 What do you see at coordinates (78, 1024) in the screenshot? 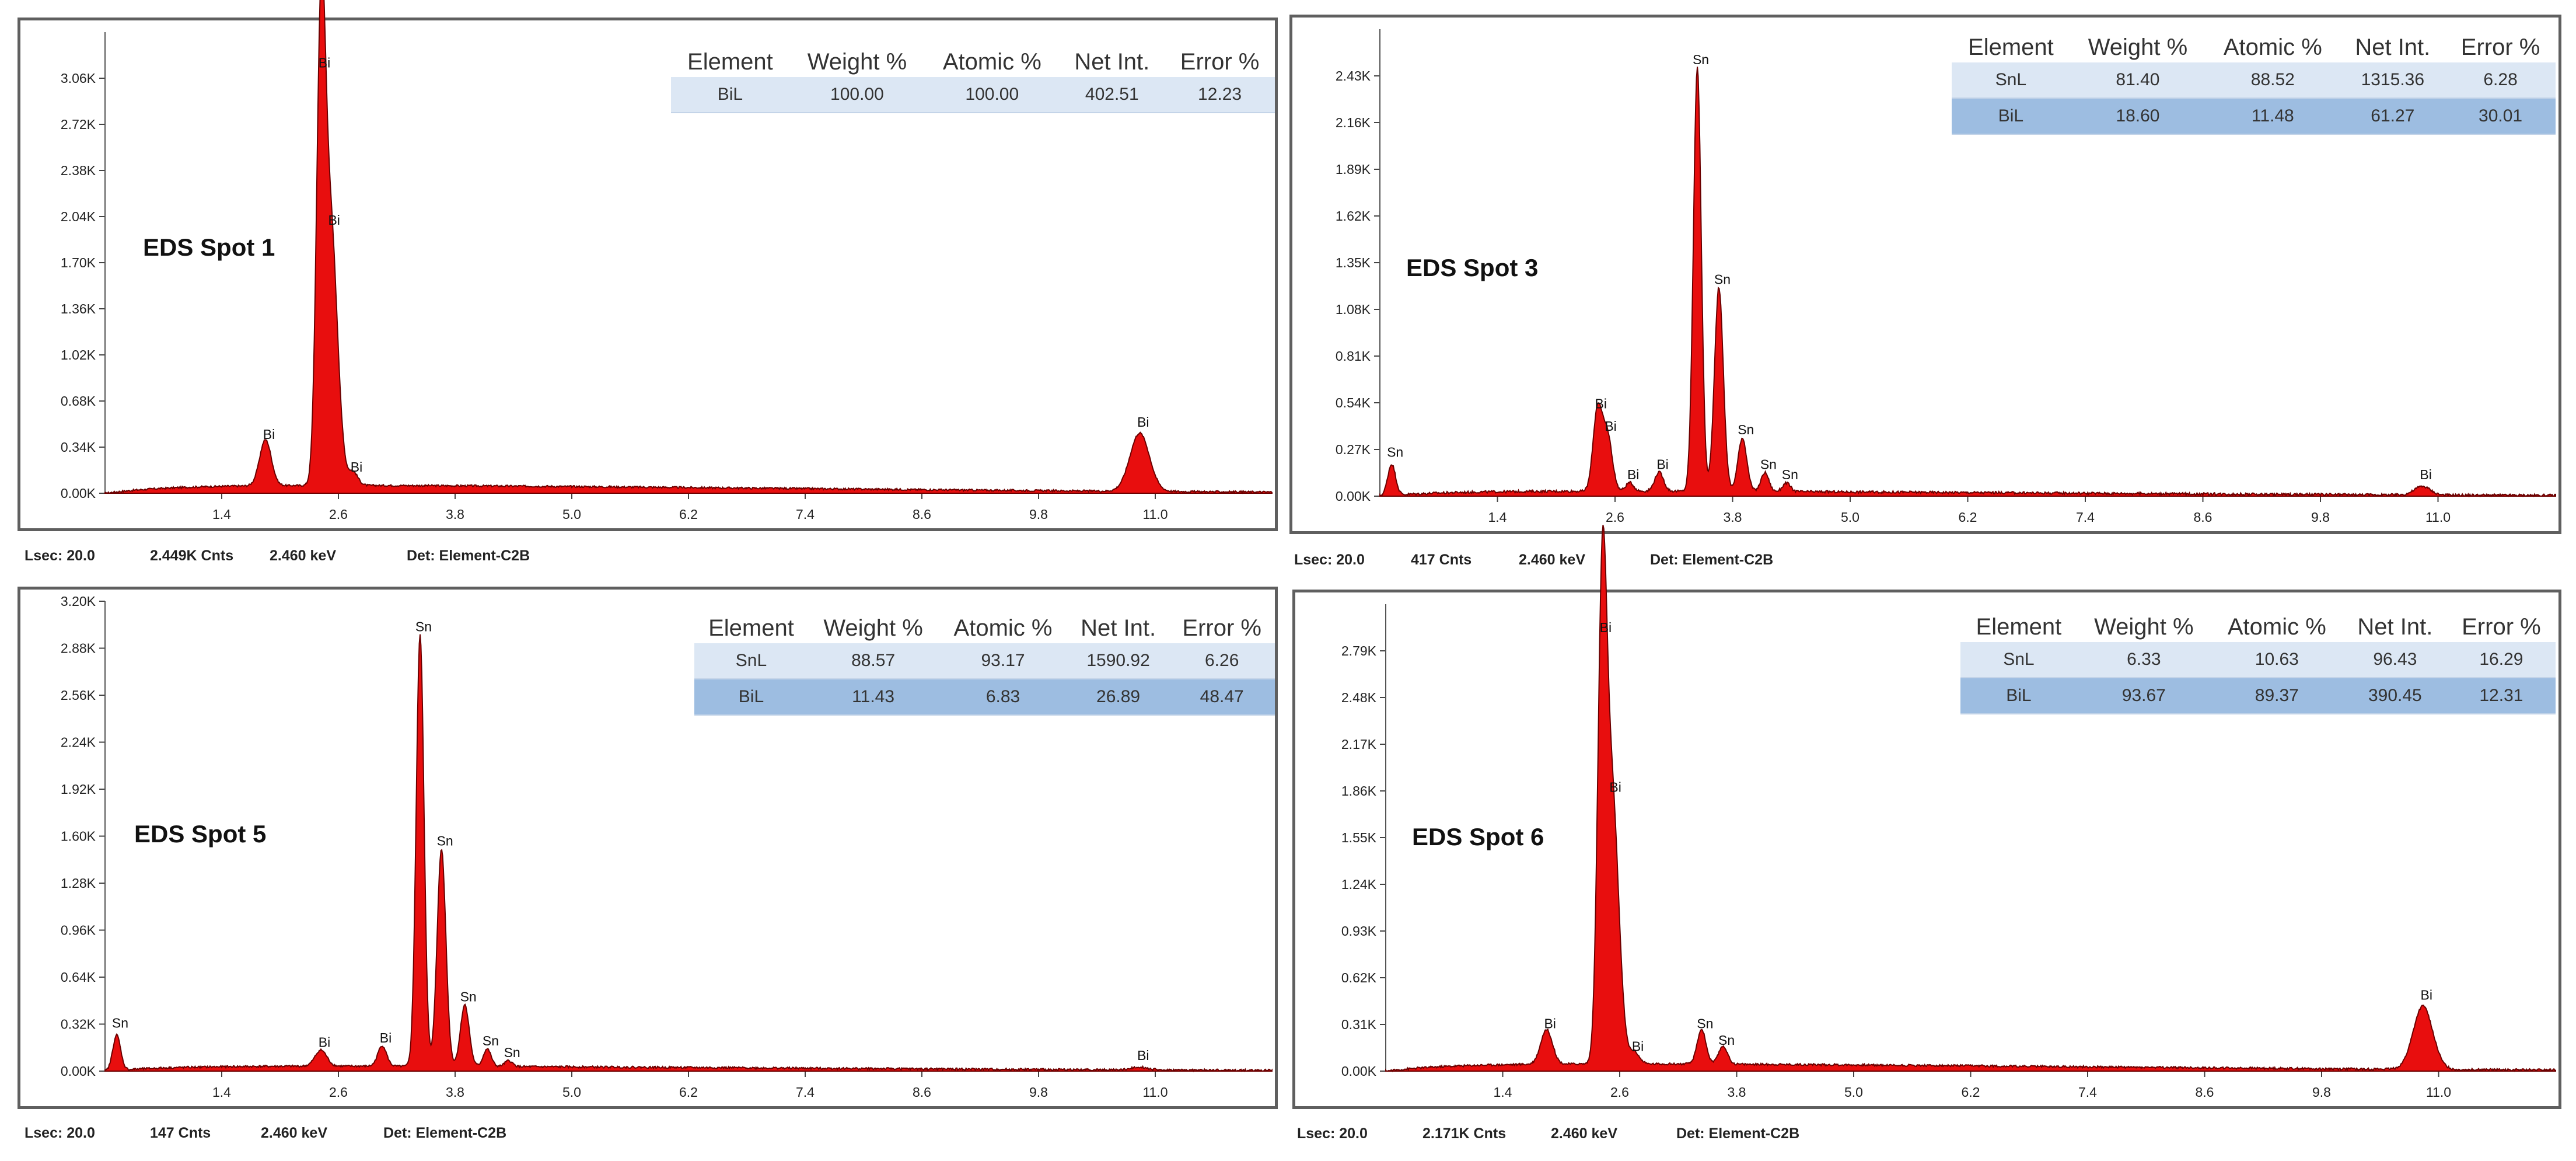
I see `y-tick-label: 0.32K` at bounding box center [78, 1024].